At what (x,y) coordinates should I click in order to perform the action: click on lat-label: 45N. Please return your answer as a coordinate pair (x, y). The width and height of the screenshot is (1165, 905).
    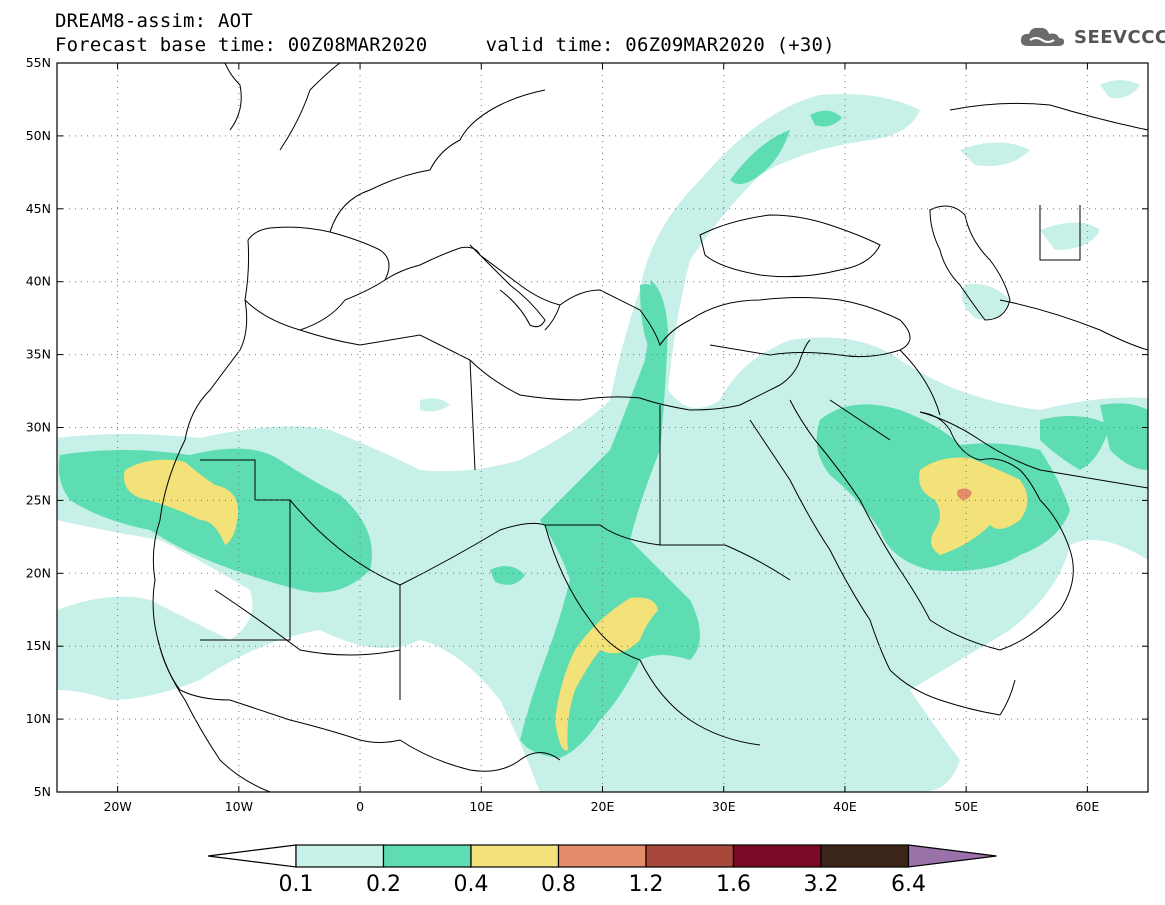
    Looking at the image, I should click on (38, 208).